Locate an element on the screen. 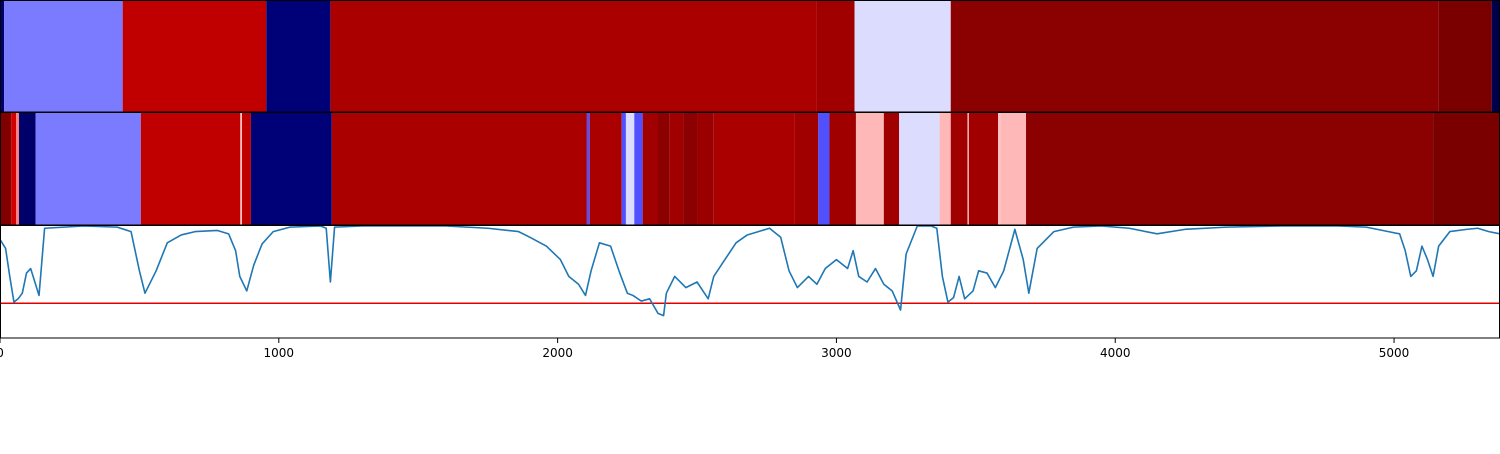 This screenshot has width=1500, height=454. x-tick-label: 3000 is located at coordinates (836, 353).